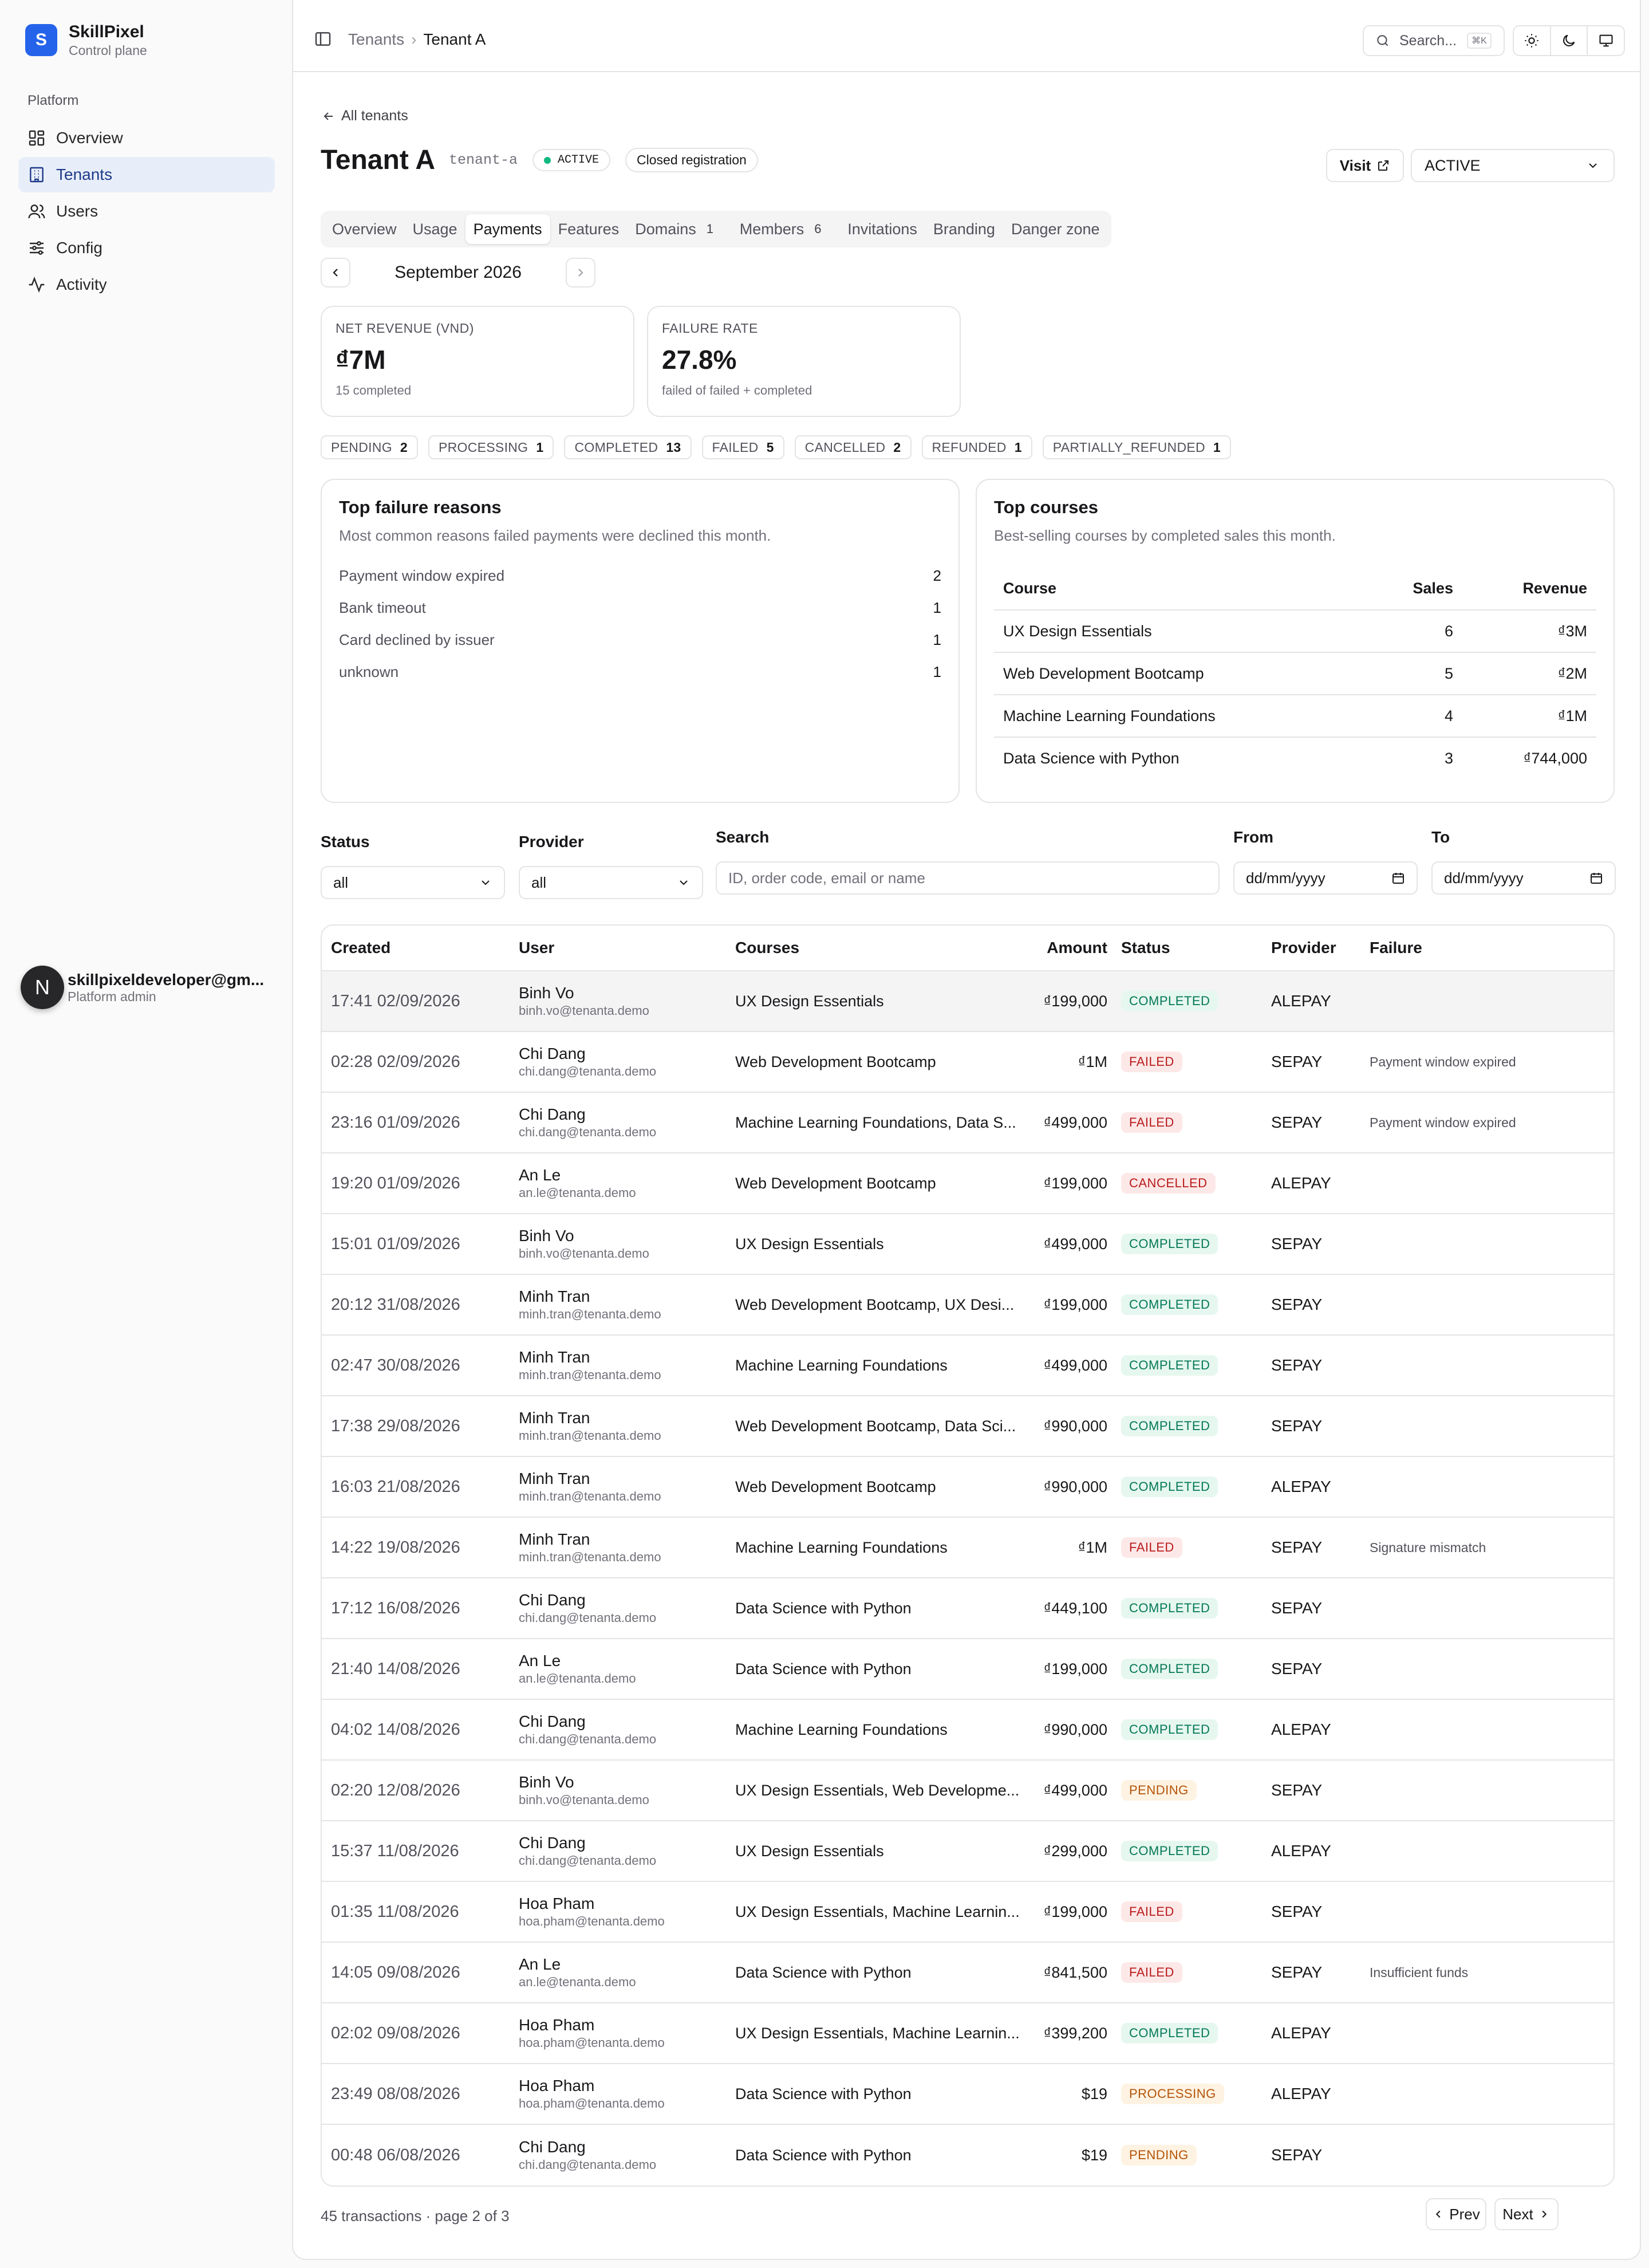  I want to click on column-header-failure: Failure, so click(1396, 947).